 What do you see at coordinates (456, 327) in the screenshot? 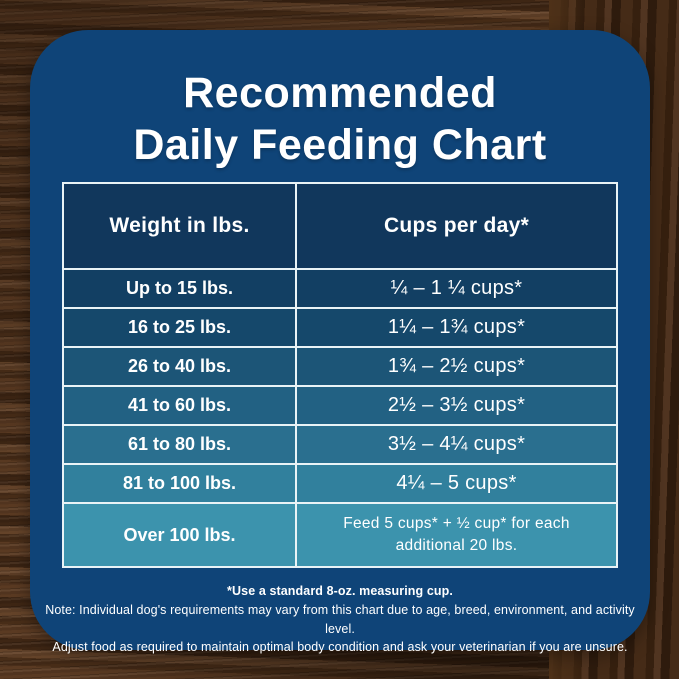
I see `cups-cell: 1¼ – 1¾ cups*` at bounding box center [456, 327].